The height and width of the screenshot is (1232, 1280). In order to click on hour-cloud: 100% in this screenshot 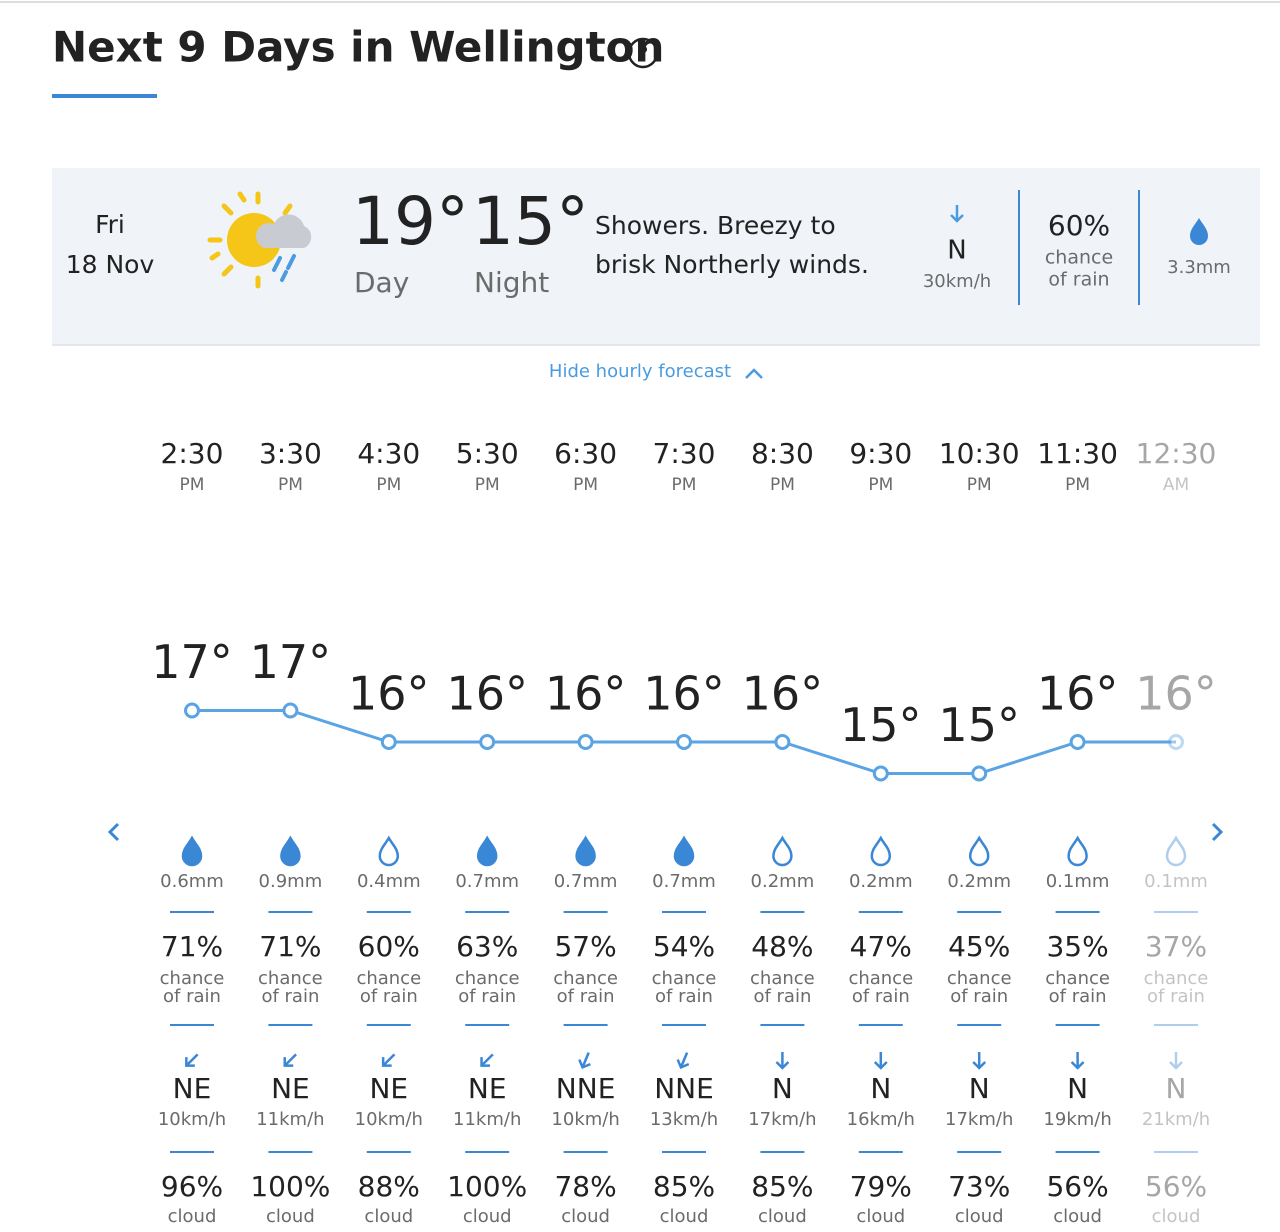, I will do `click(290, 1186)`.